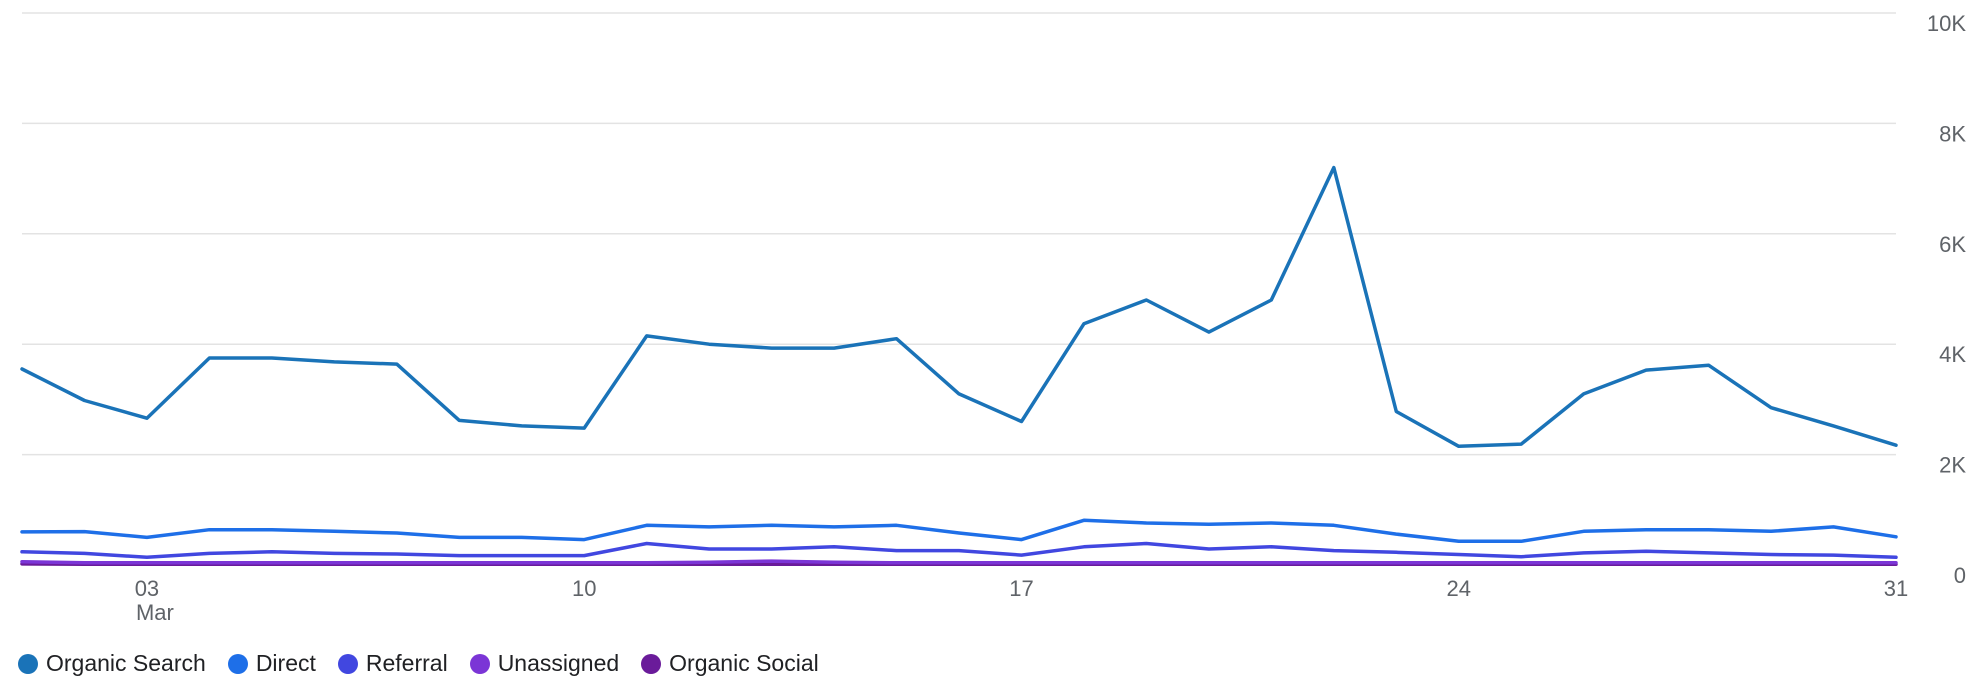 Image resolution: width=1974 pixels, height=687 pixels. What do you see at coordinates (1896, 588) in the screenshot?
I see `x-tick-label: 31` at bounding box center [1896, 588].